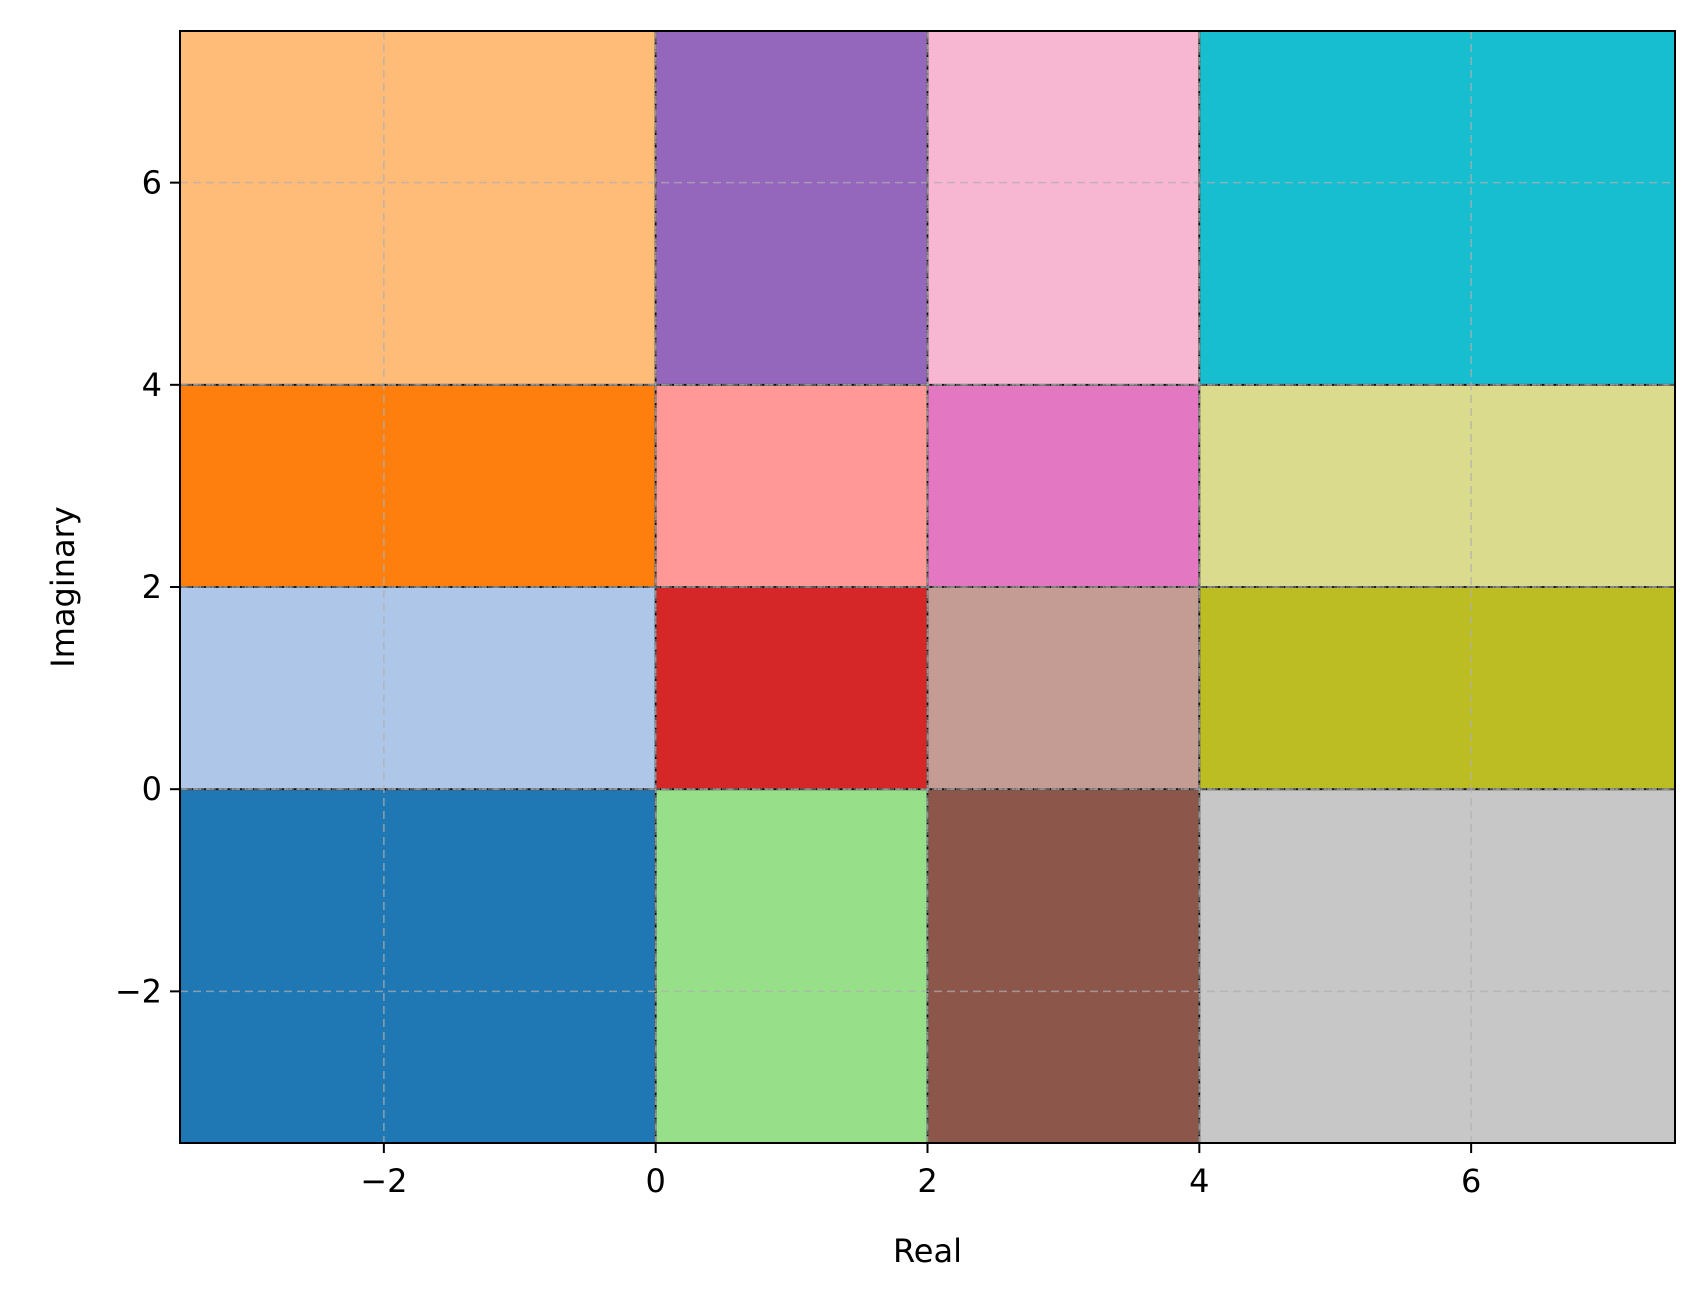 The width and height of the screenshot is (1697, 1298). What do you see at coordinates (383, 1181) in the screenshot?
I see `x-tick-label-0: −2` at bounding box center [383, 1181].